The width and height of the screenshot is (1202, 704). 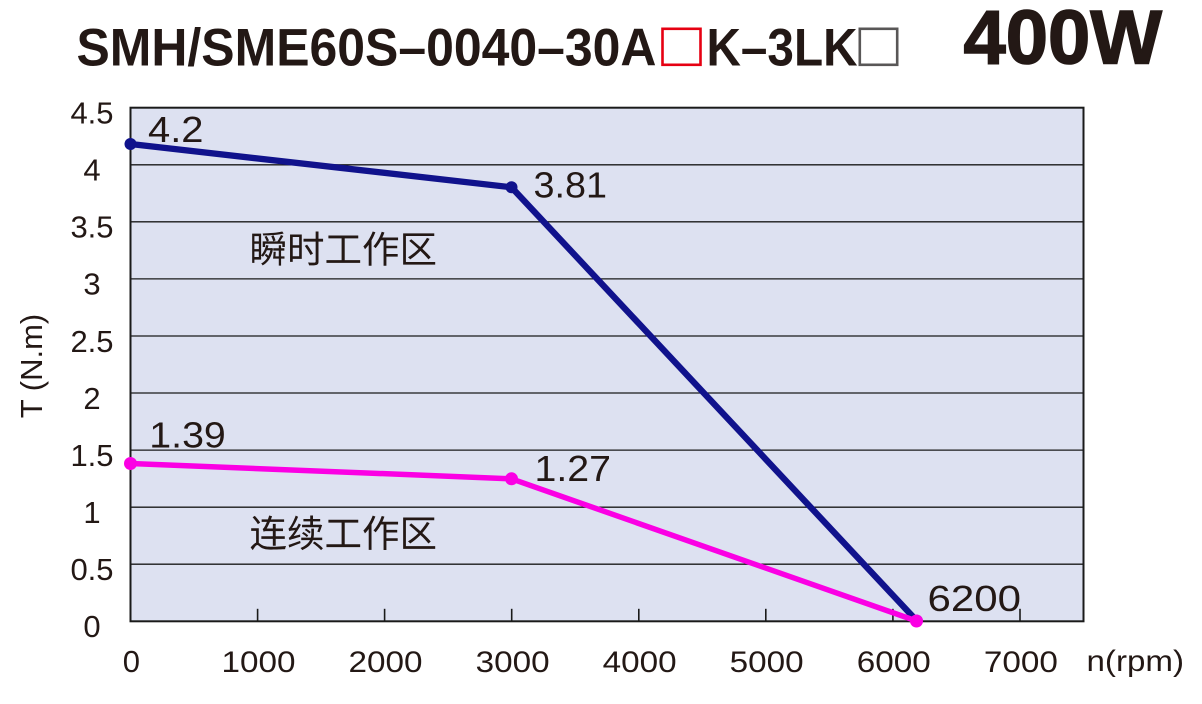 What do you see at coordinates (513, 662) in the screenshot?
I see `svg-text: 3000` at bounding box center [513, 662].